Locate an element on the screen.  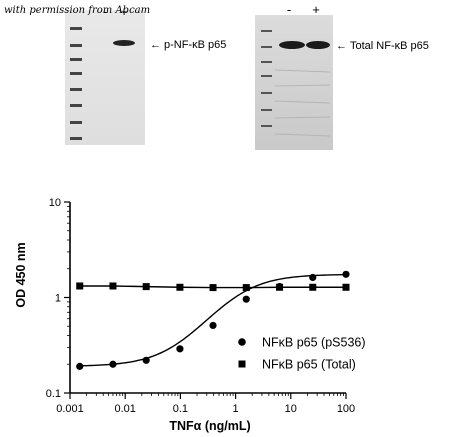
band-total-plus is located at coordinates (318, 45).